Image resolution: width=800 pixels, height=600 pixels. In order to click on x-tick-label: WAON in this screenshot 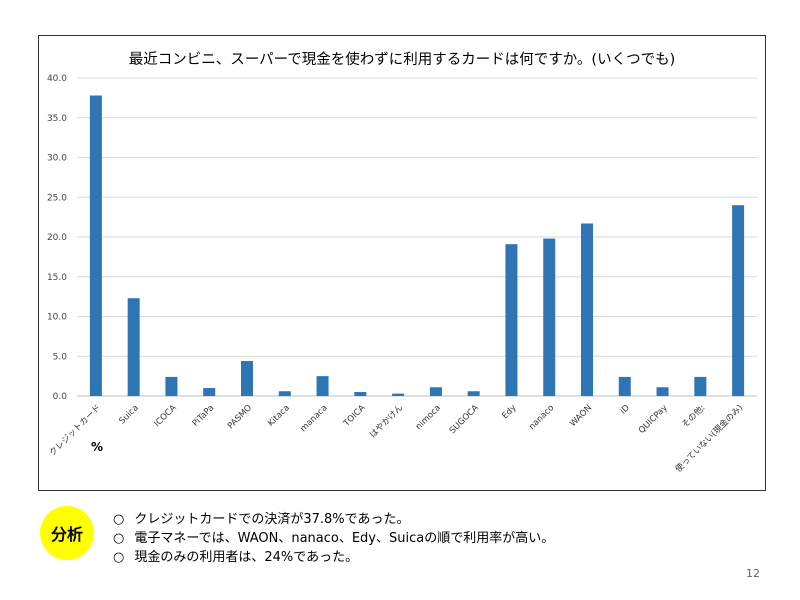, I will do `click(581, 416)`.